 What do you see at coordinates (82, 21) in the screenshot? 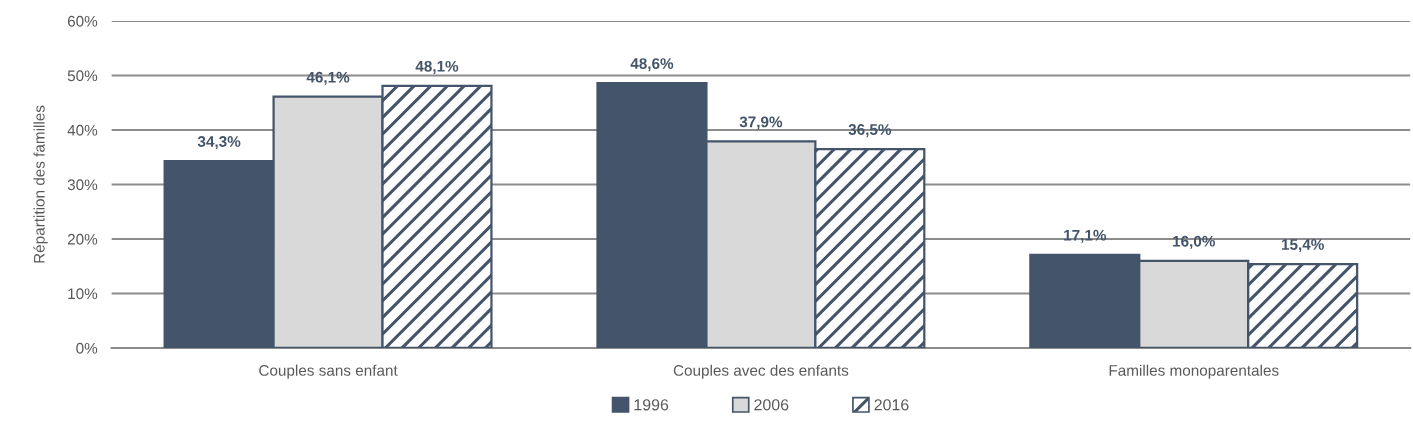
I see `y-tick-label: 60%` at bounding box center [82, 21].